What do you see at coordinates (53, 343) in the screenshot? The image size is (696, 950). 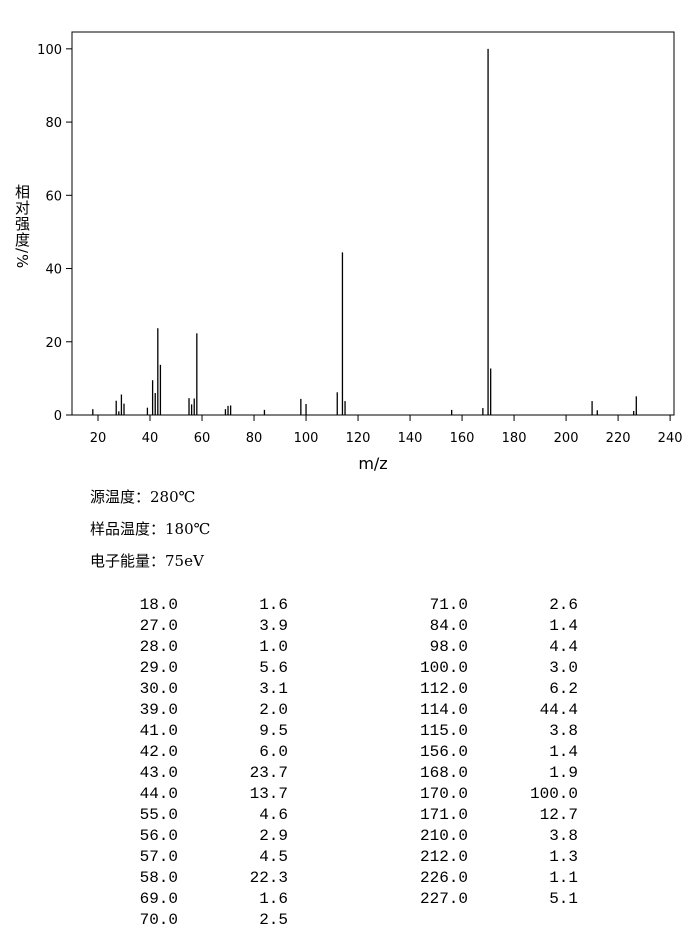 I see `y-tick-label: 20` at bounding box center [53, 343].